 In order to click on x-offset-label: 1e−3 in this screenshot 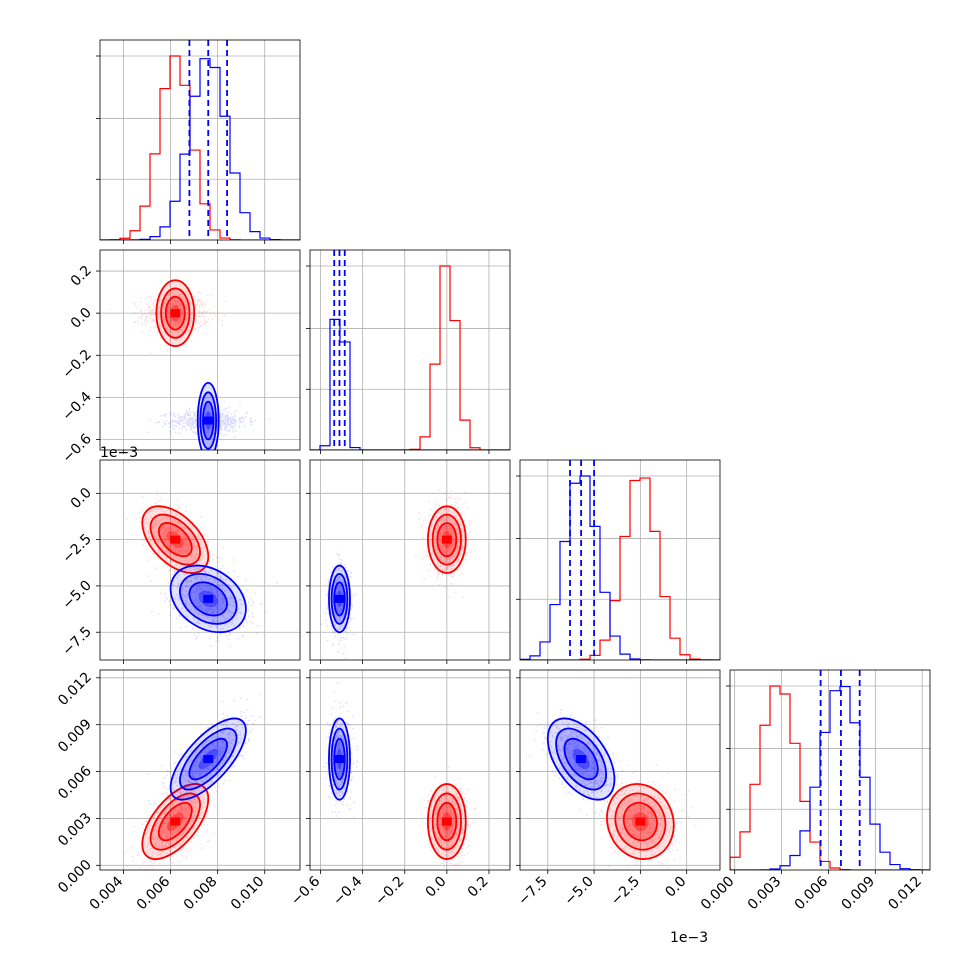, I will do `click(689, 938)`.